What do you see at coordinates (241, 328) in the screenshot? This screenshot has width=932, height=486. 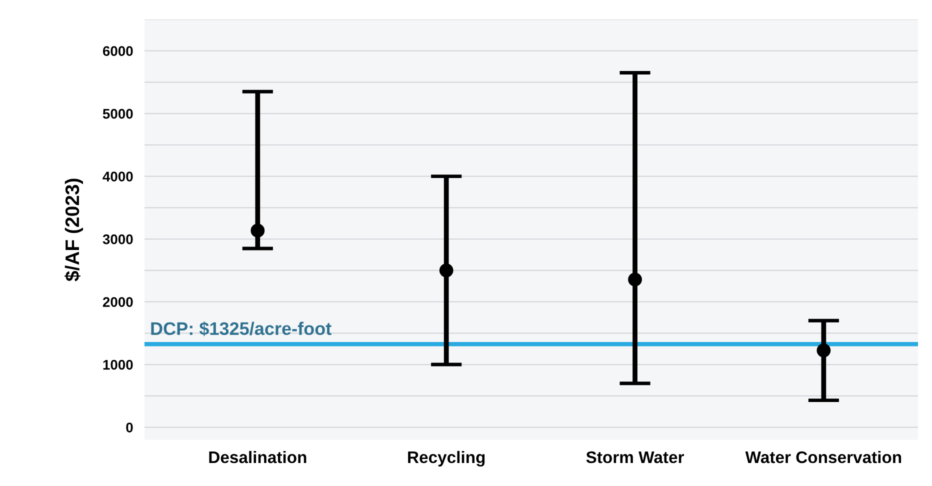 I see `ref-line-label: DCP: $1325/acre-foot` at bounding box center [241, 328].